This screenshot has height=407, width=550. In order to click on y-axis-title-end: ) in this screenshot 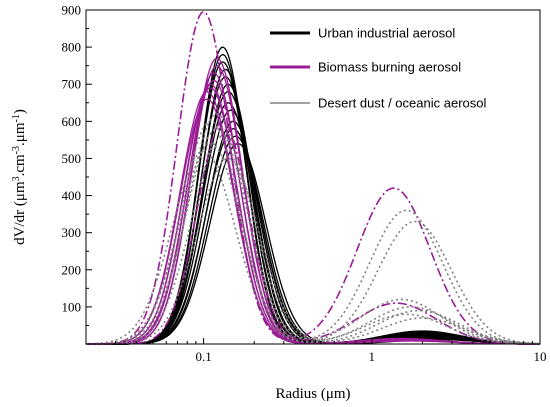, I will do `click(20, 111)`.